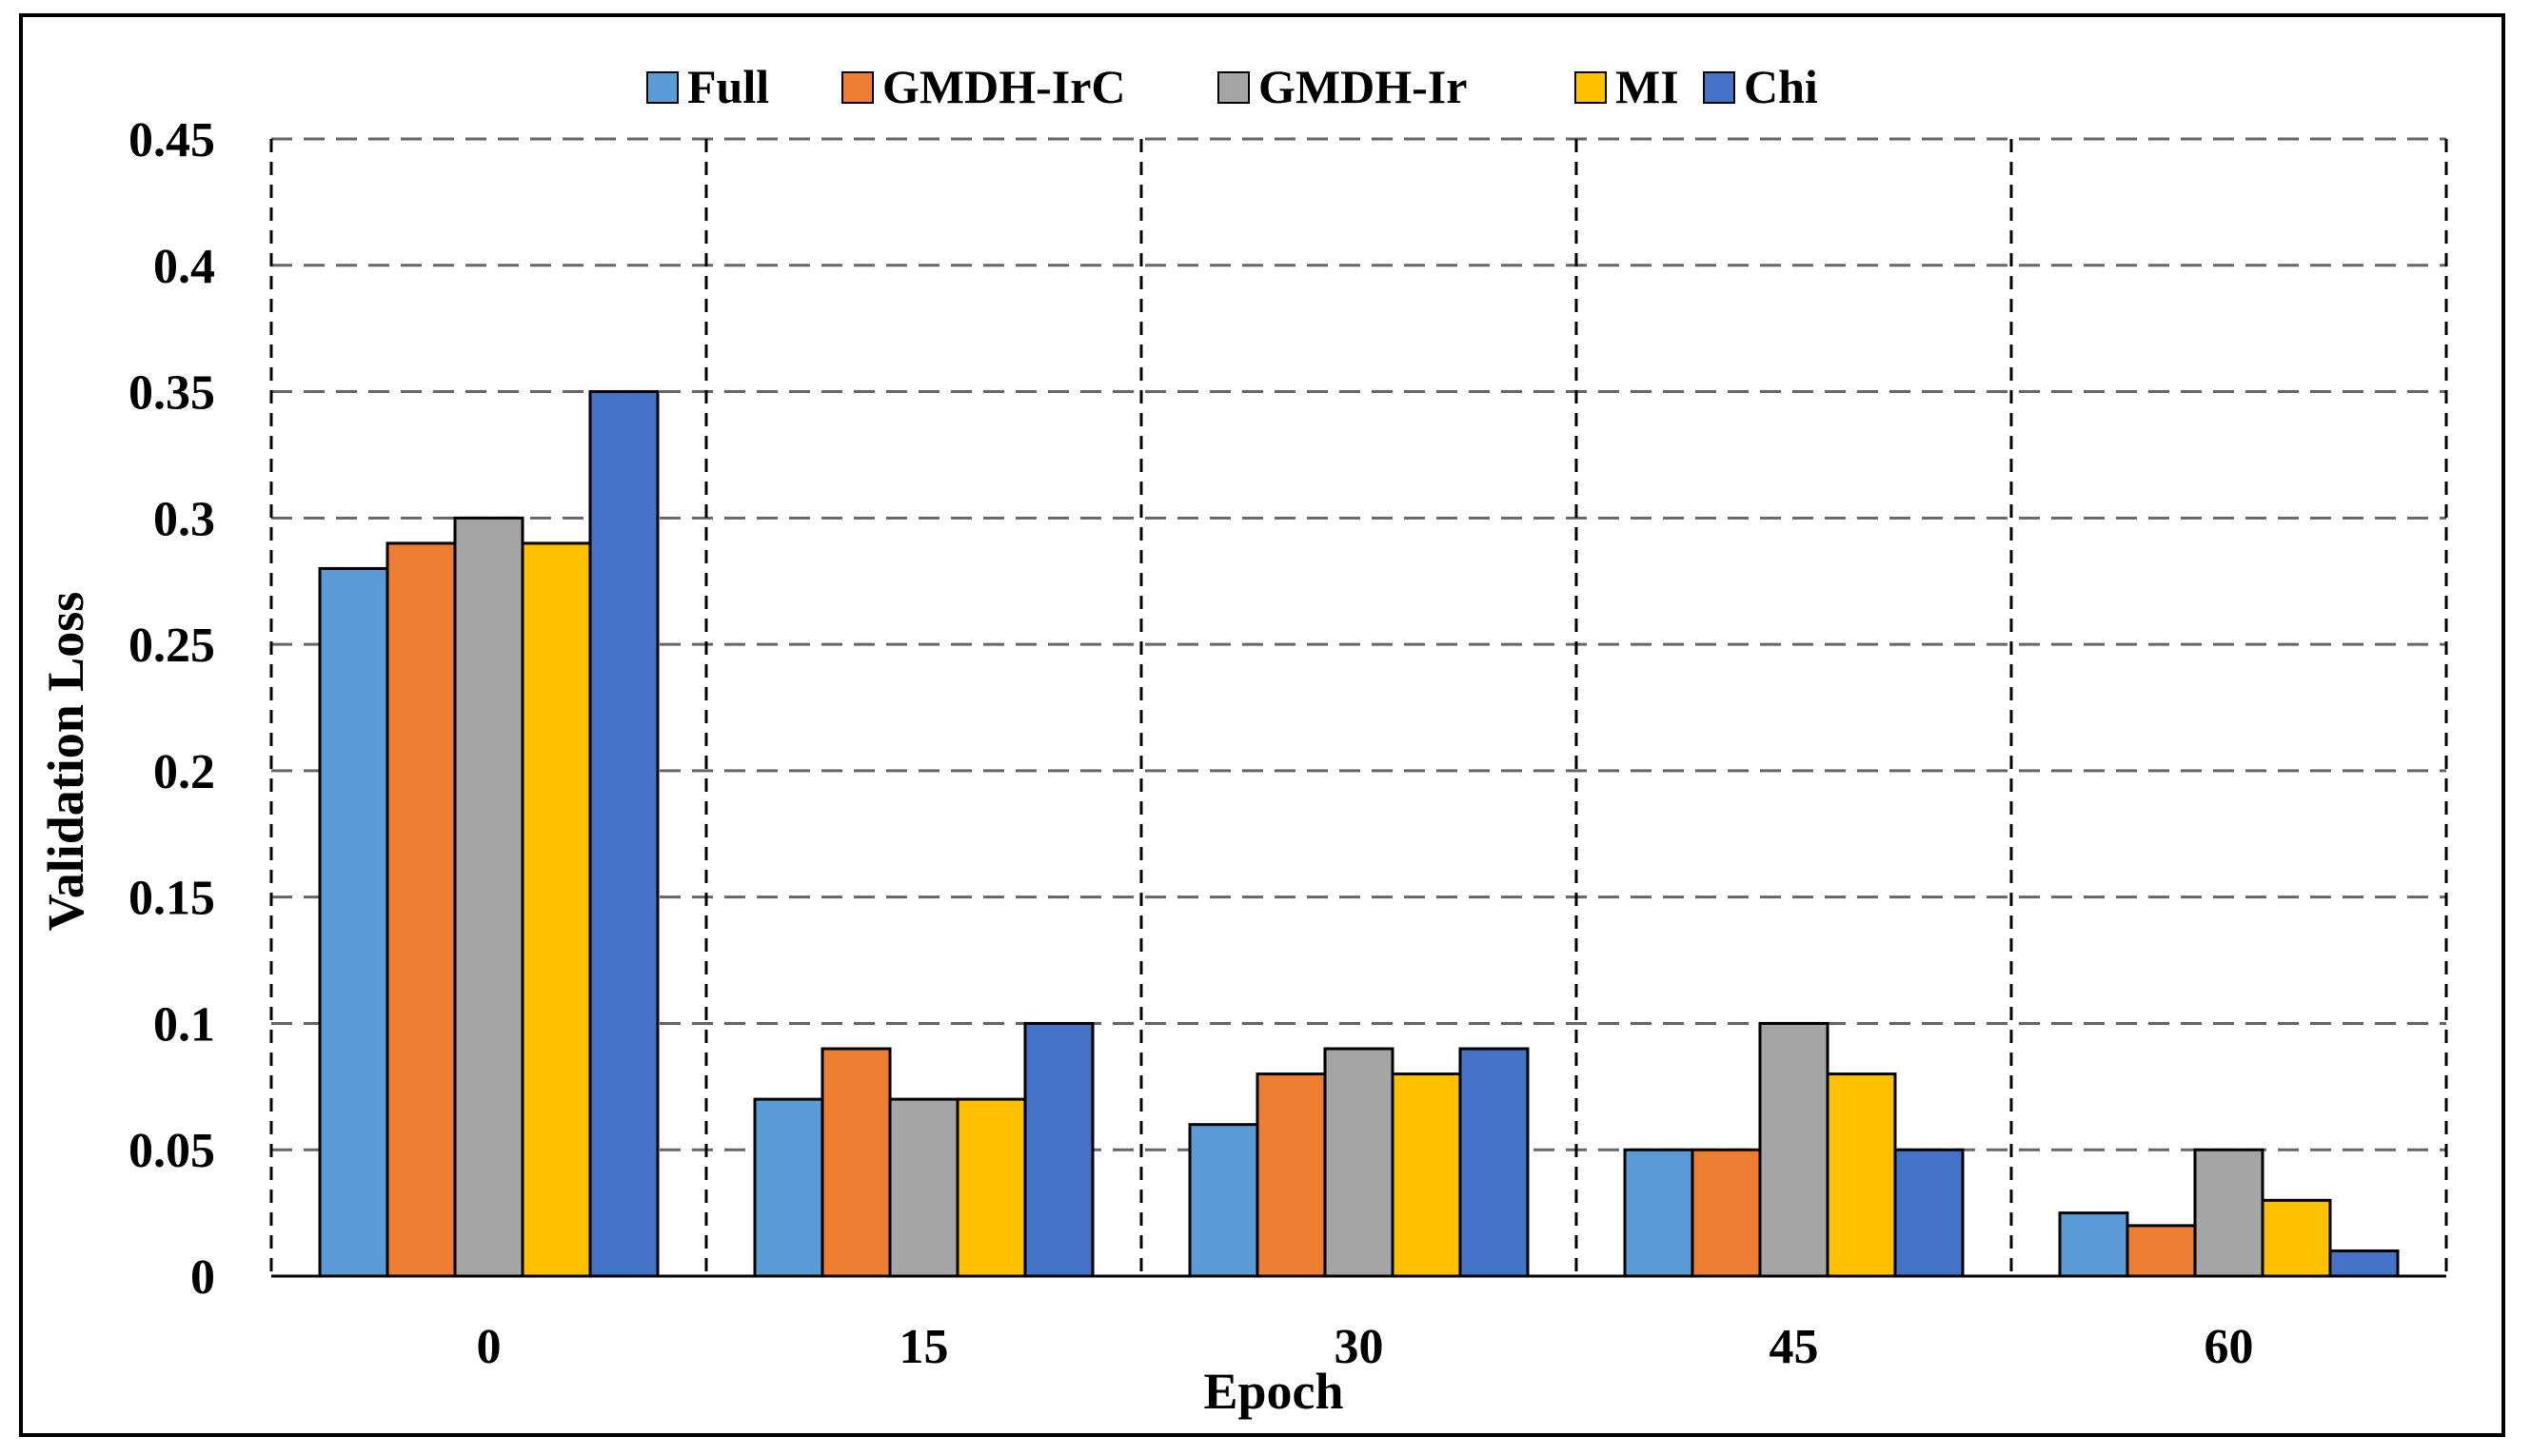 The height and width of the screenshot is (1456, 2531). I want to click on legend-label: Chi, so click(1781, 86).